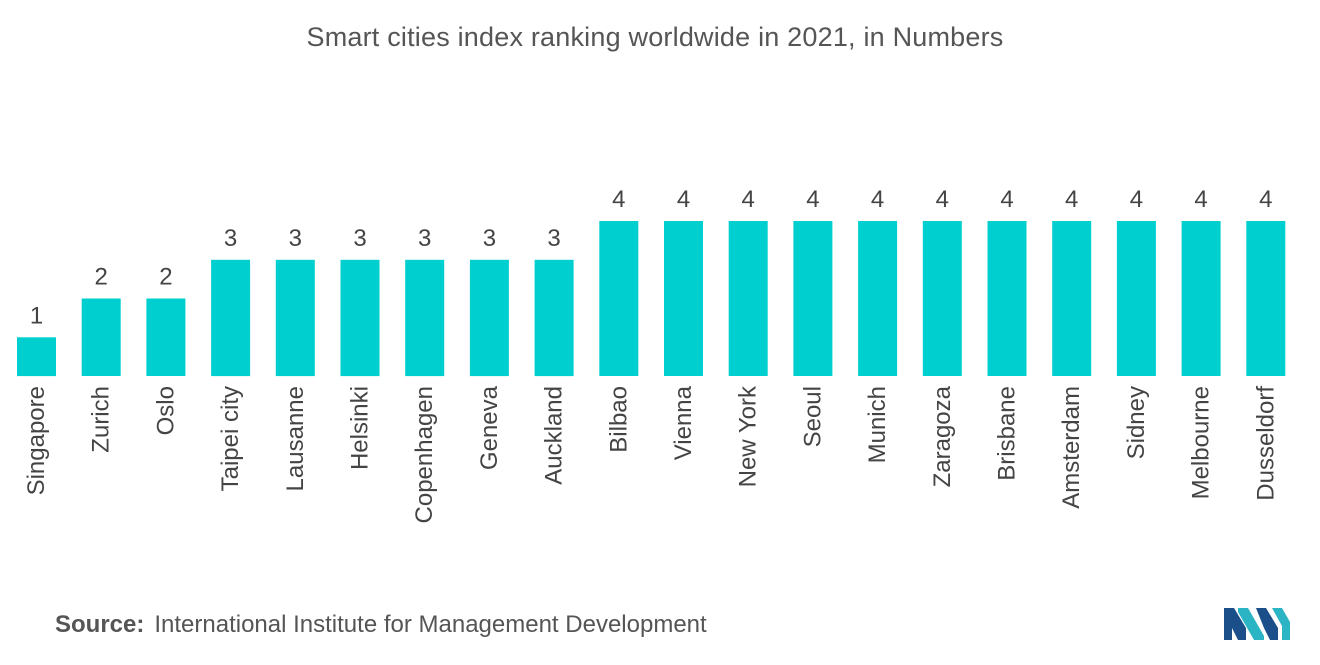 The height and width of the screenshot is (665, 1320). I want to click on bar-vienna, so click(683, 298).